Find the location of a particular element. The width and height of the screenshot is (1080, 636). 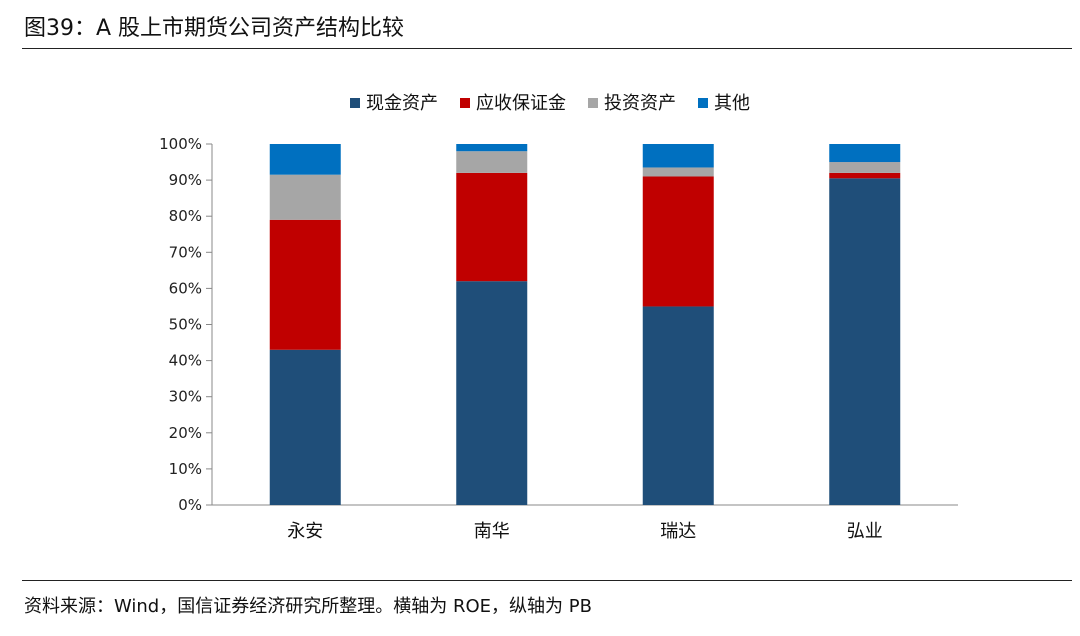

top-rule is located at coordinates (547, 48).